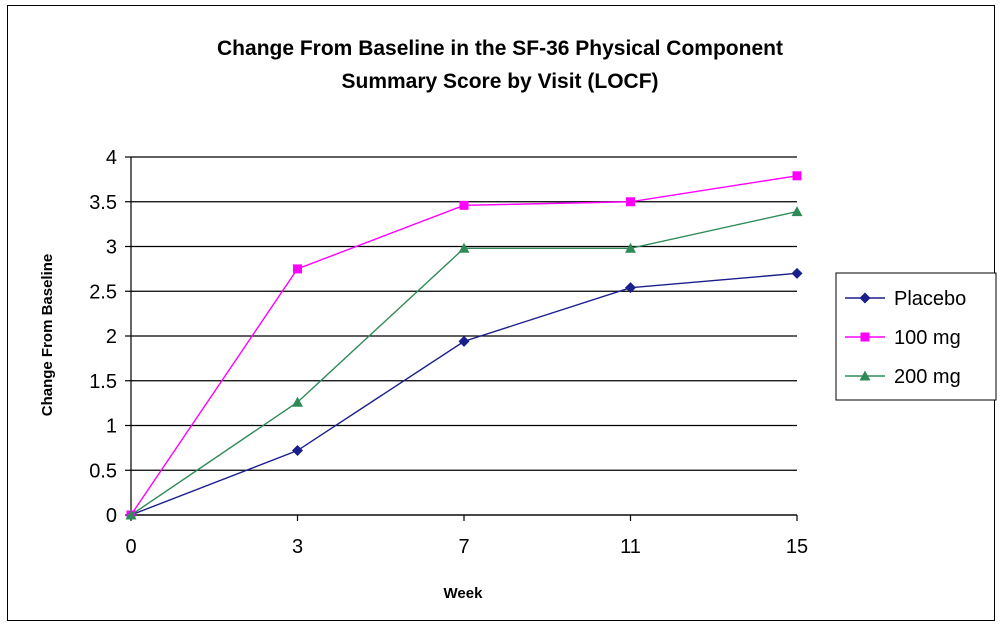 The image size is (1000, 627). Describe the element at coordinates (47, 335) in the screenshot. I see `y-axis-title: Change From Baseline` at that location.